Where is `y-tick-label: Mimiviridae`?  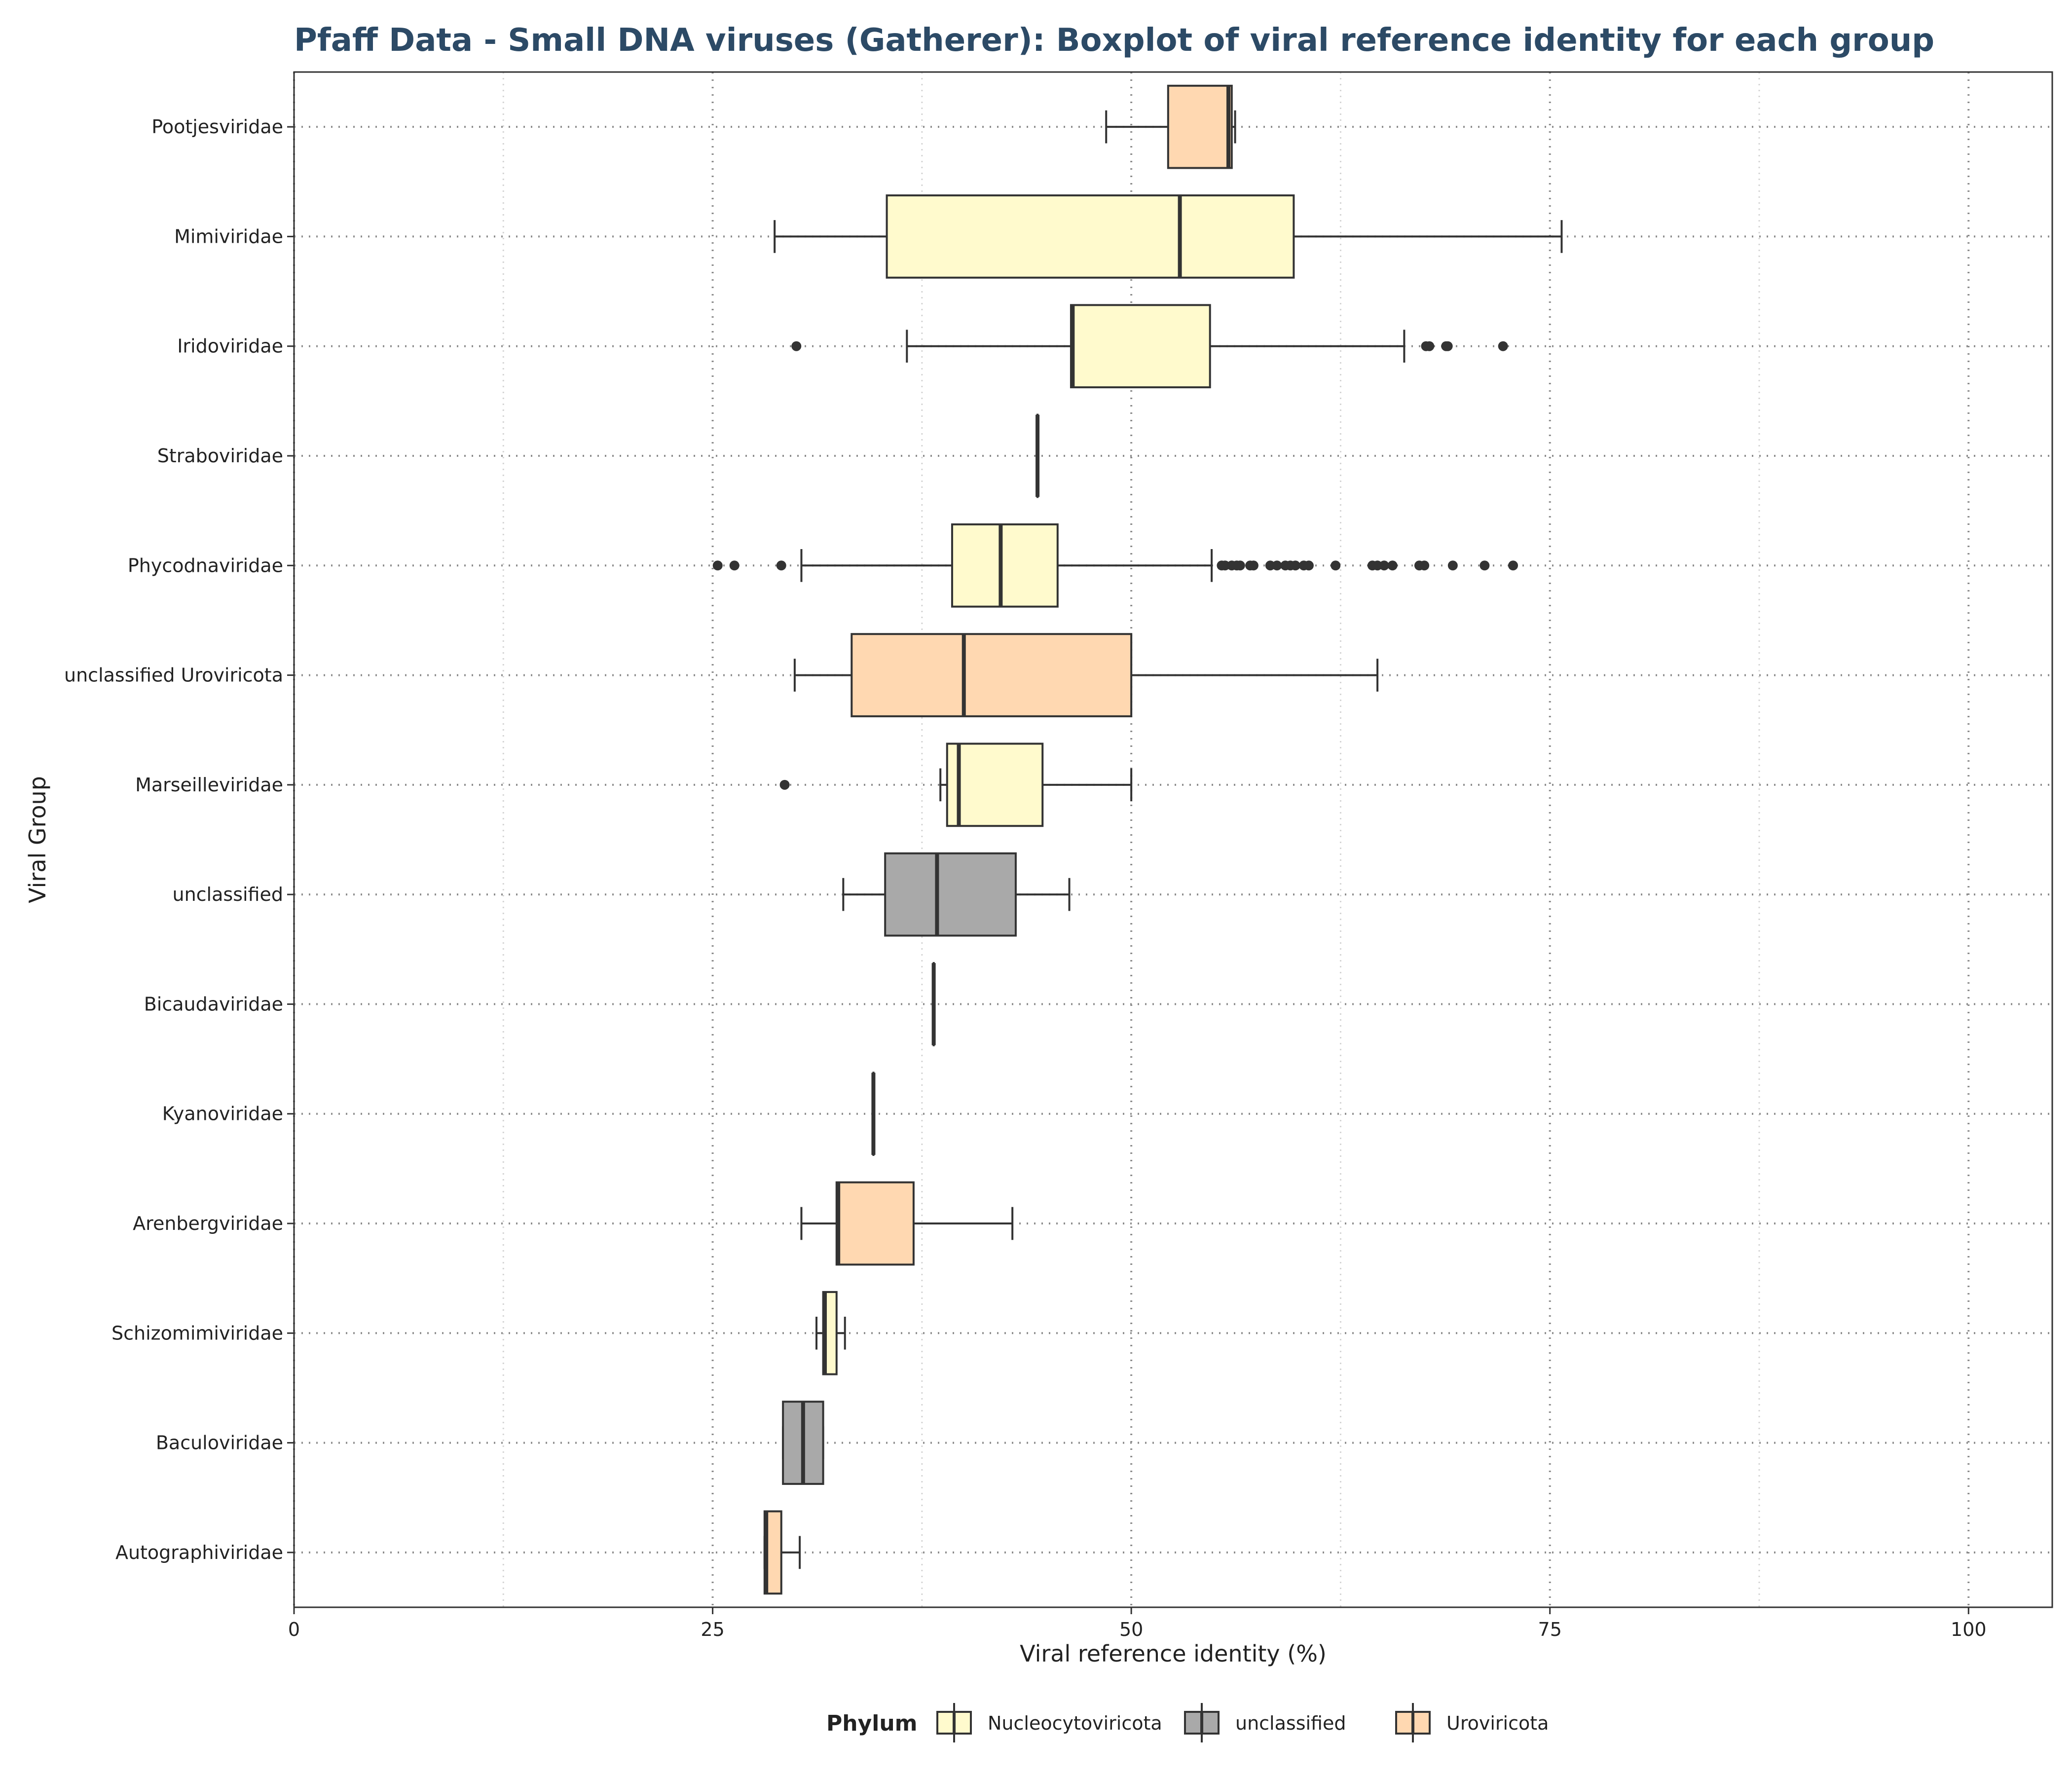 y-tick-label: Mimiviridae is located at coordinates (229, 236).